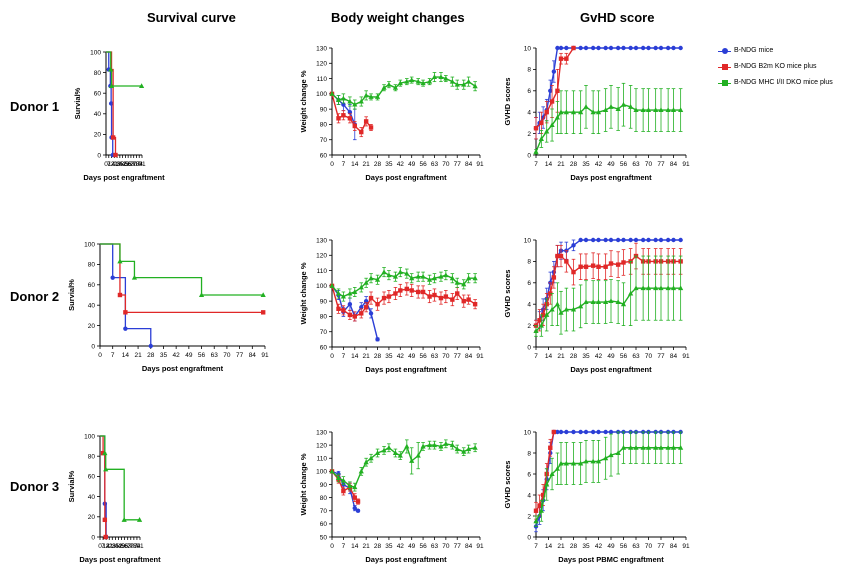 This screenshot has width=846, height=575. What do you see at coordinates (529, 495) in the screenshot?
I see `y-tick-label: 4` at bounding box center [529, 495].